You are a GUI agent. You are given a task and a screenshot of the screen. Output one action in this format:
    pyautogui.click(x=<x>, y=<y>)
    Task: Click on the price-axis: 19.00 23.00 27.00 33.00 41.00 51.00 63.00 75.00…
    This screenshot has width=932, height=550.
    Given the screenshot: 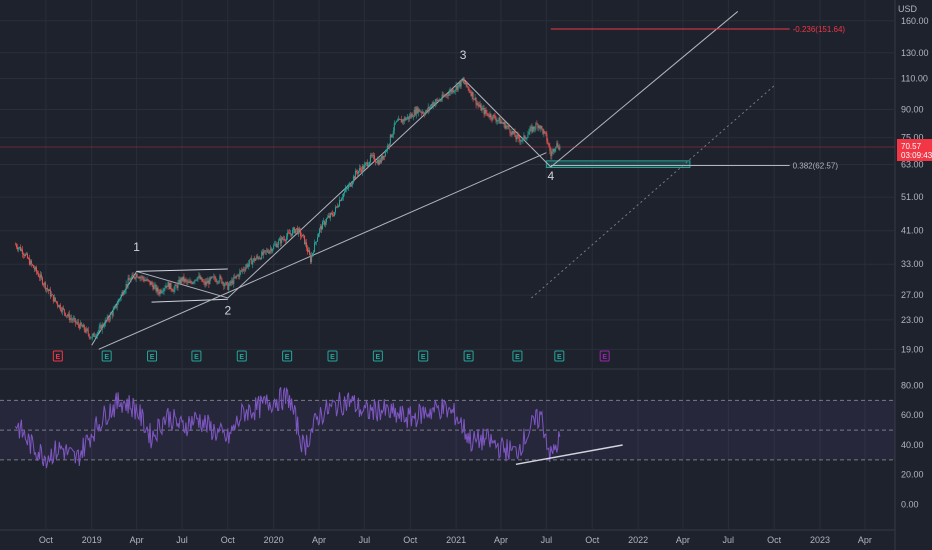 What is the action you would take?
    pyautogui.click(x=915, y=185)
    